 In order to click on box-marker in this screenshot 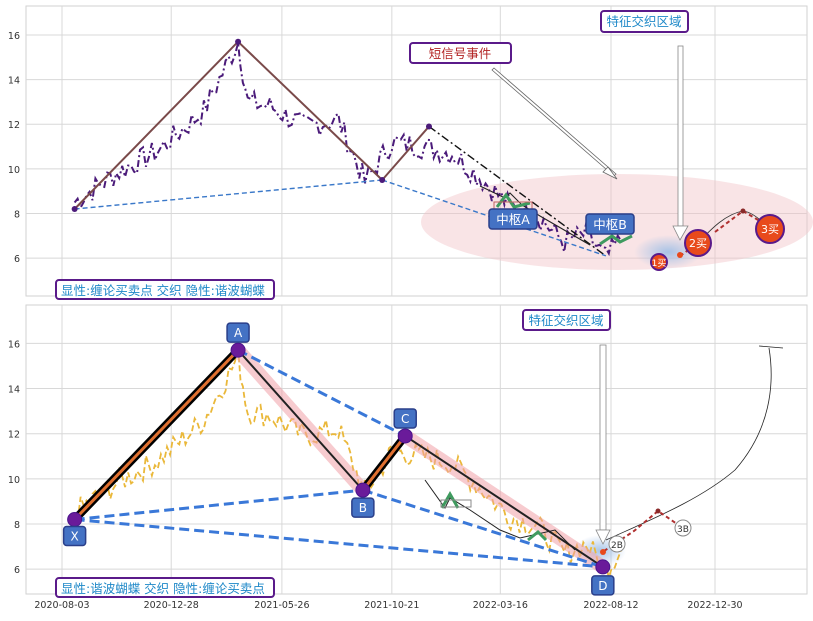, I will do `click(456, 503)`.